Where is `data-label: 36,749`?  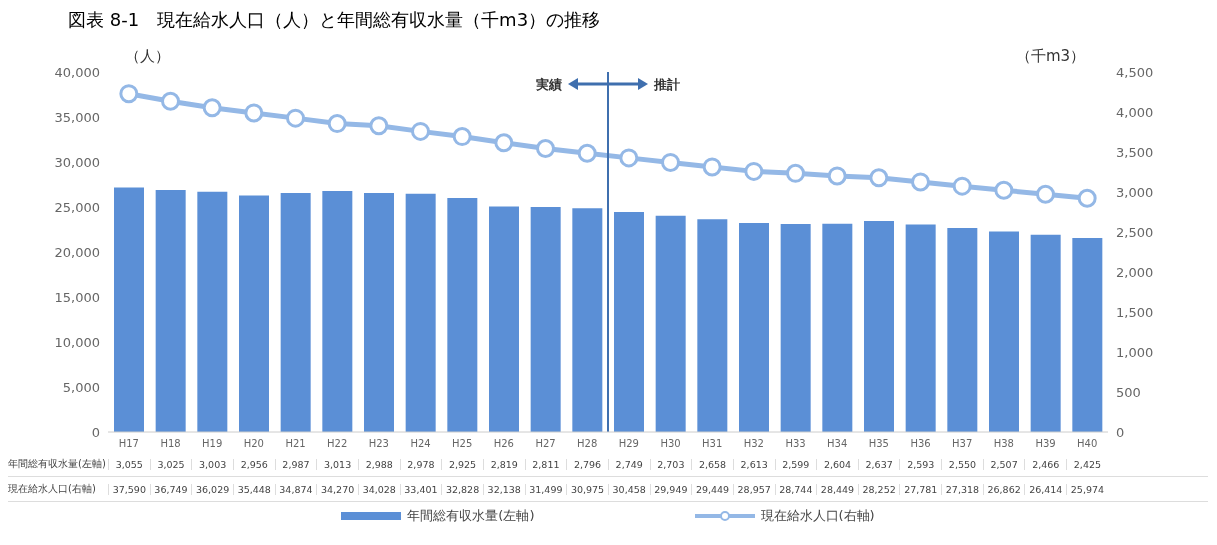
data-label: 36,749 is located at coordinates (170, 489).